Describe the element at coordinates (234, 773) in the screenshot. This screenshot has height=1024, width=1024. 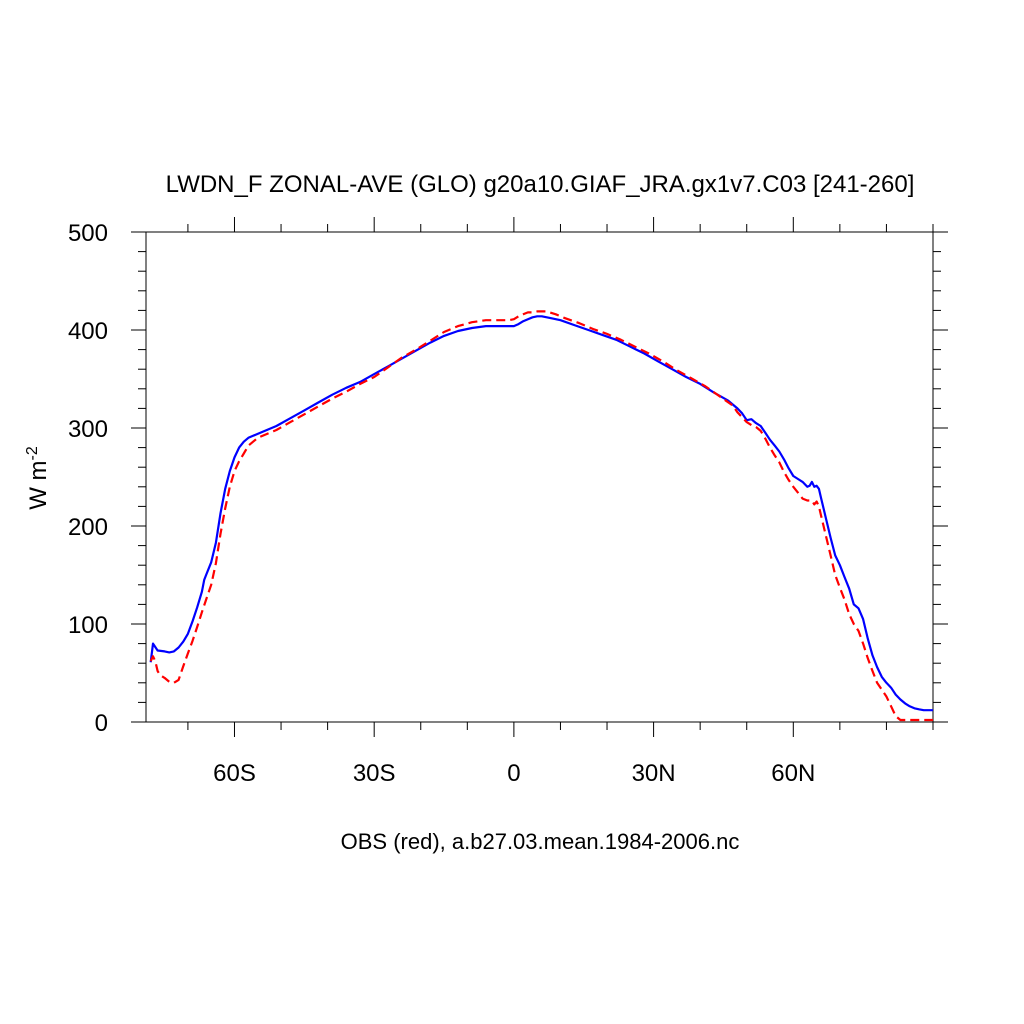
I see `x-tick-label: 60S` at that location.